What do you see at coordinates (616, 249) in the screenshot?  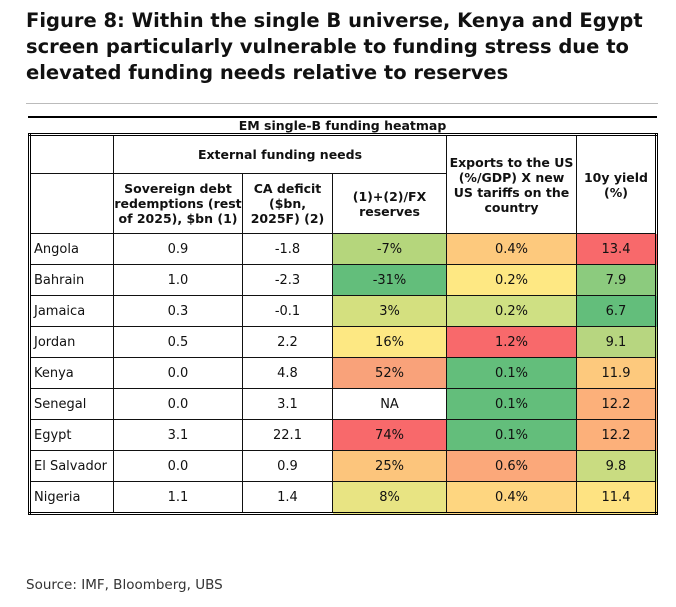 I see `yield-cell: 13.4` at bounding box center [616, 249].